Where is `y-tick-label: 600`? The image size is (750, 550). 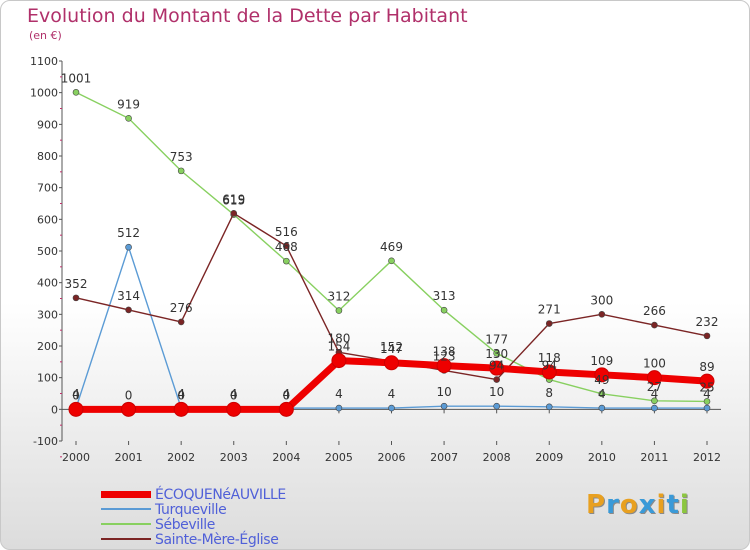
y-tick-label: 600 is located at coordinates (47, 219).